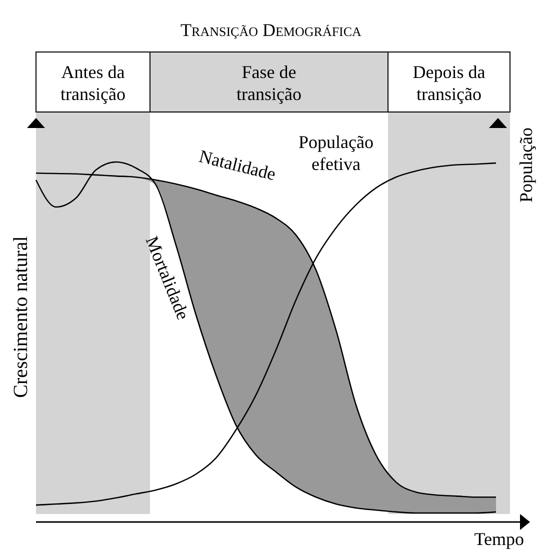 The height and width of the screenshot is (550, 542). Describe the element at coordinates (269, 83) in the screenshot. I see `text: Fase de transição` at that location.